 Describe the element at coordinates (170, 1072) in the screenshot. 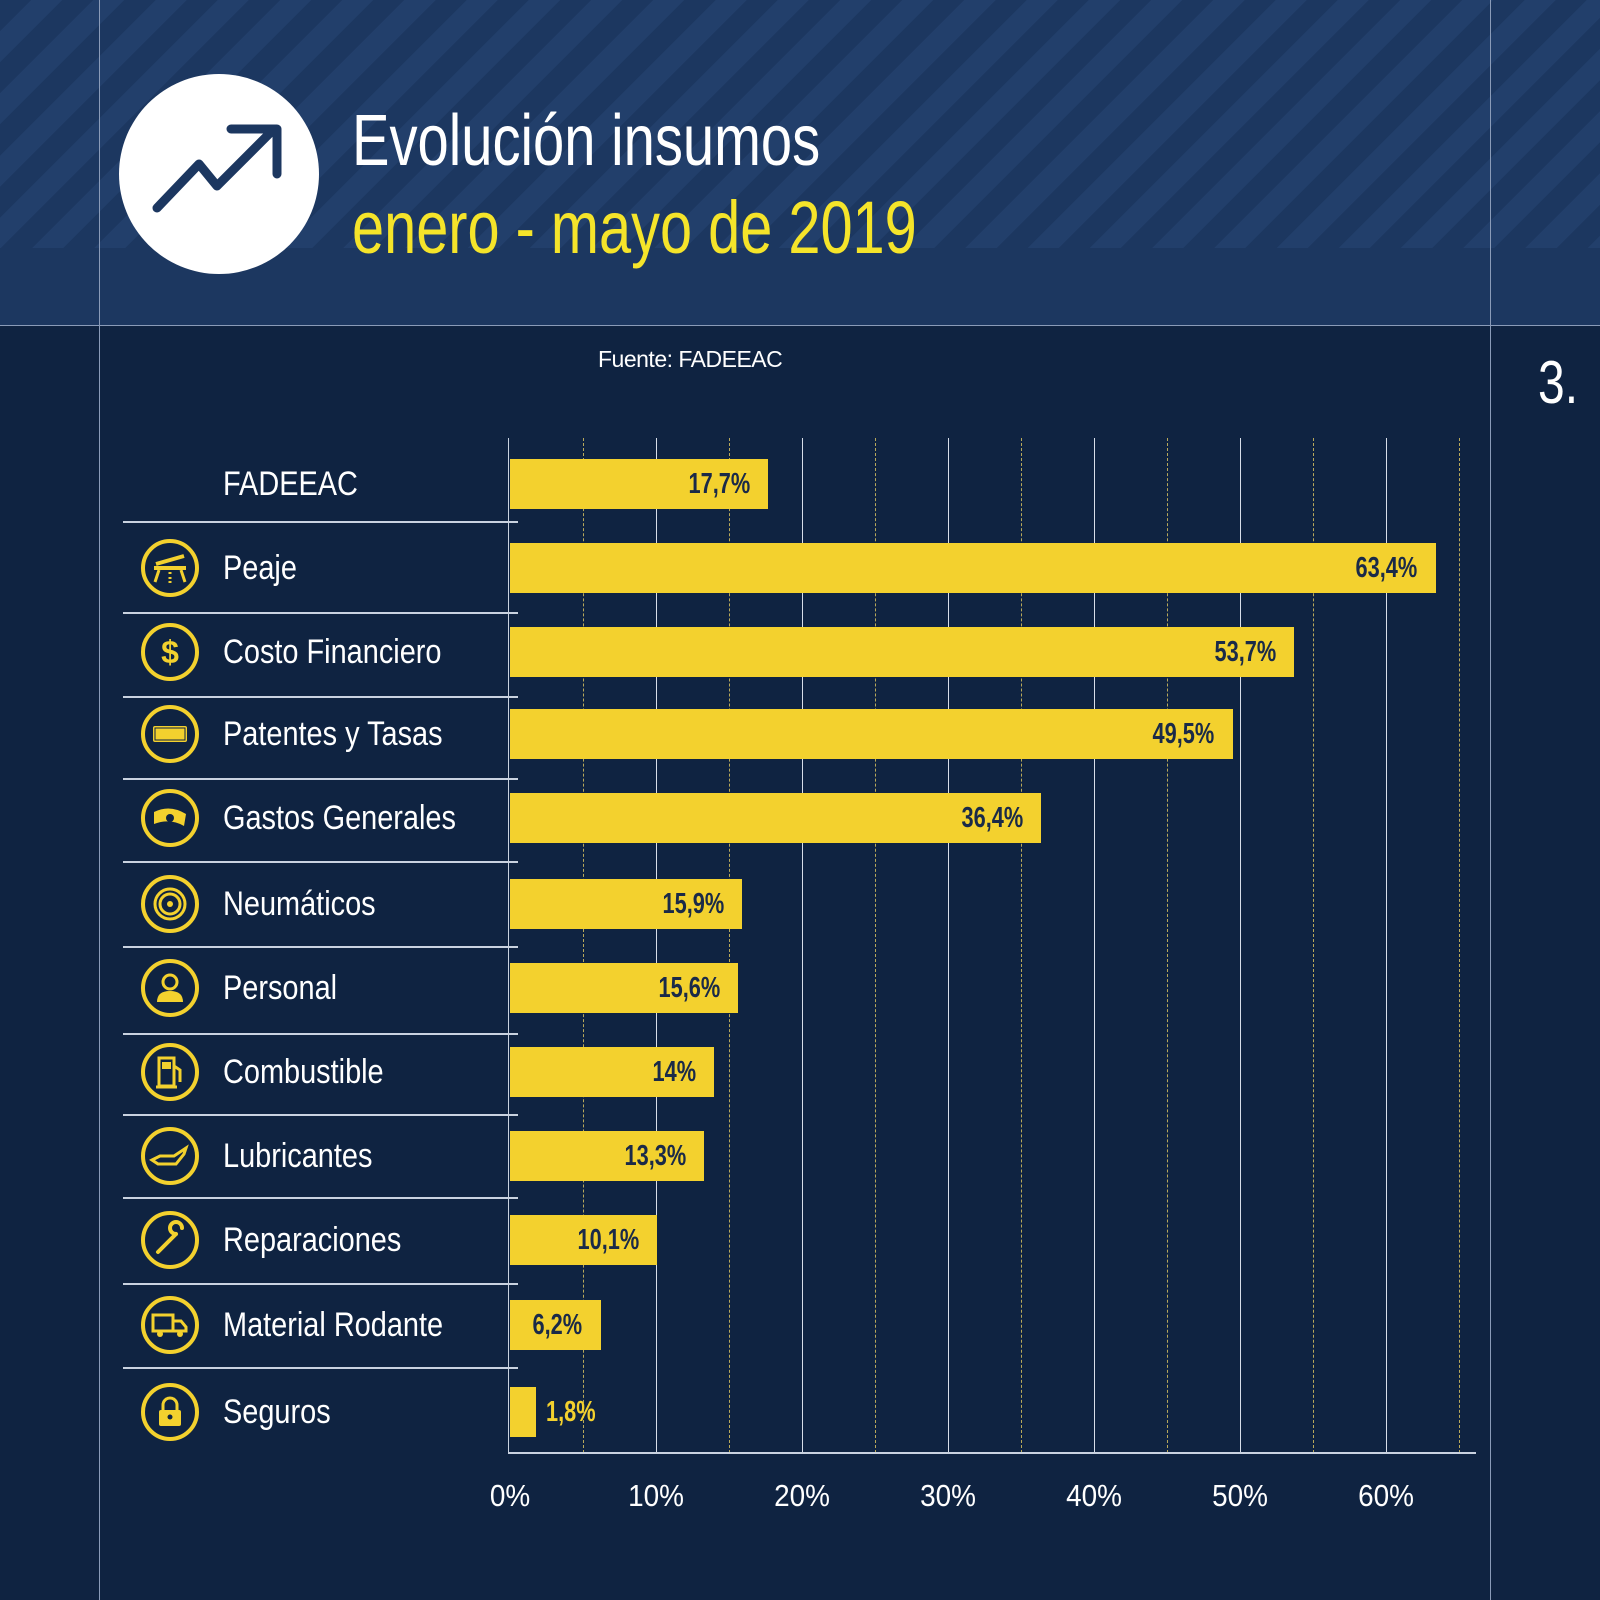

I see `fuel-pump-icon` at that location.